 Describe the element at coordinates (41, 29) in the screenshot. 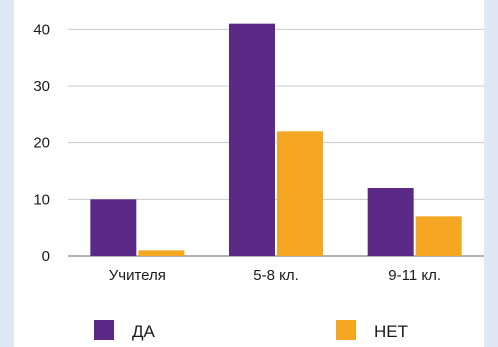

I see `y-tick-label: 40` at that location.